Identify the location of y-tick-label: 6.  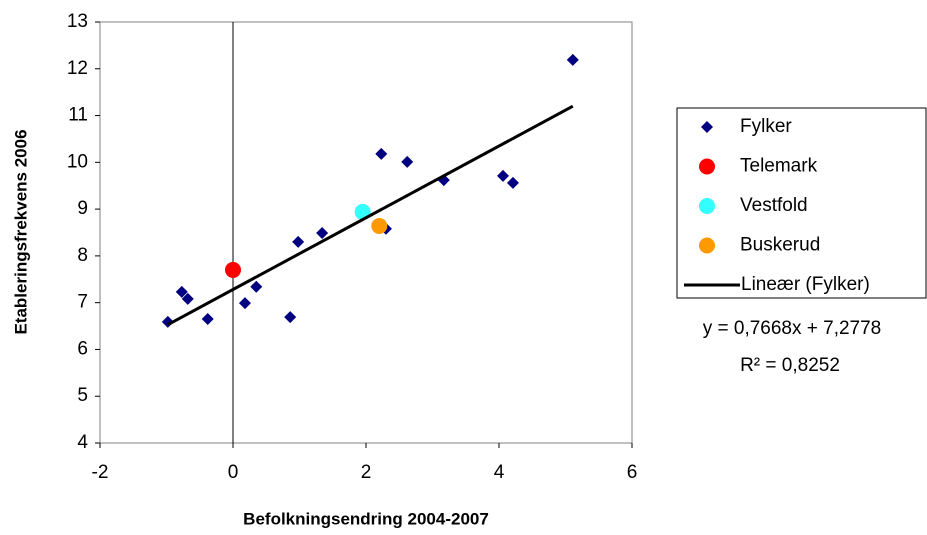
(82, 348).